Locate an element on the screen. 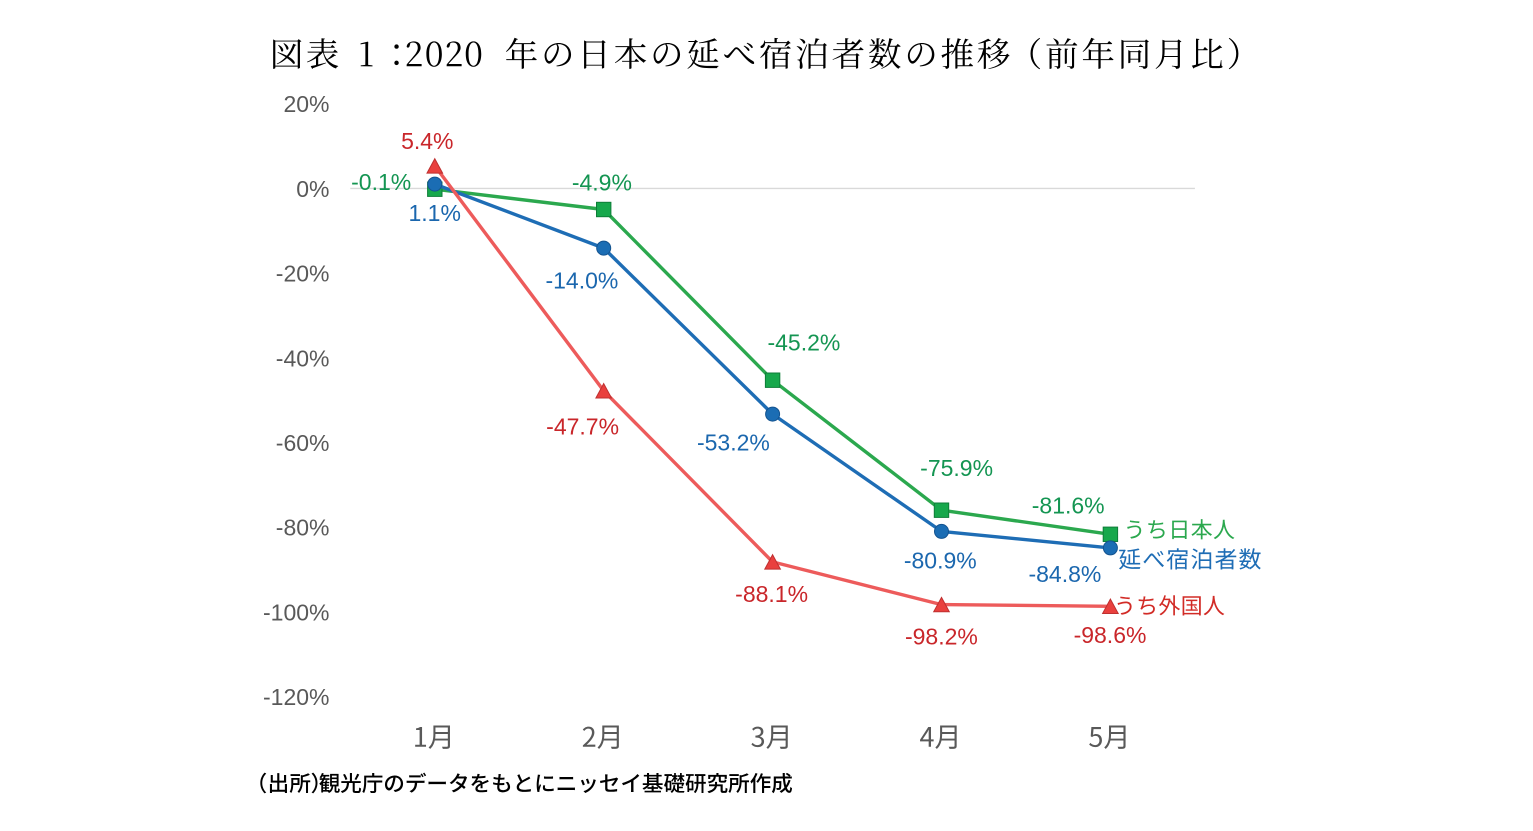 Image resolution: width=1533 pixels, height=831 pixels. svg-text: 1.1% is located at coordinates (434, 213).